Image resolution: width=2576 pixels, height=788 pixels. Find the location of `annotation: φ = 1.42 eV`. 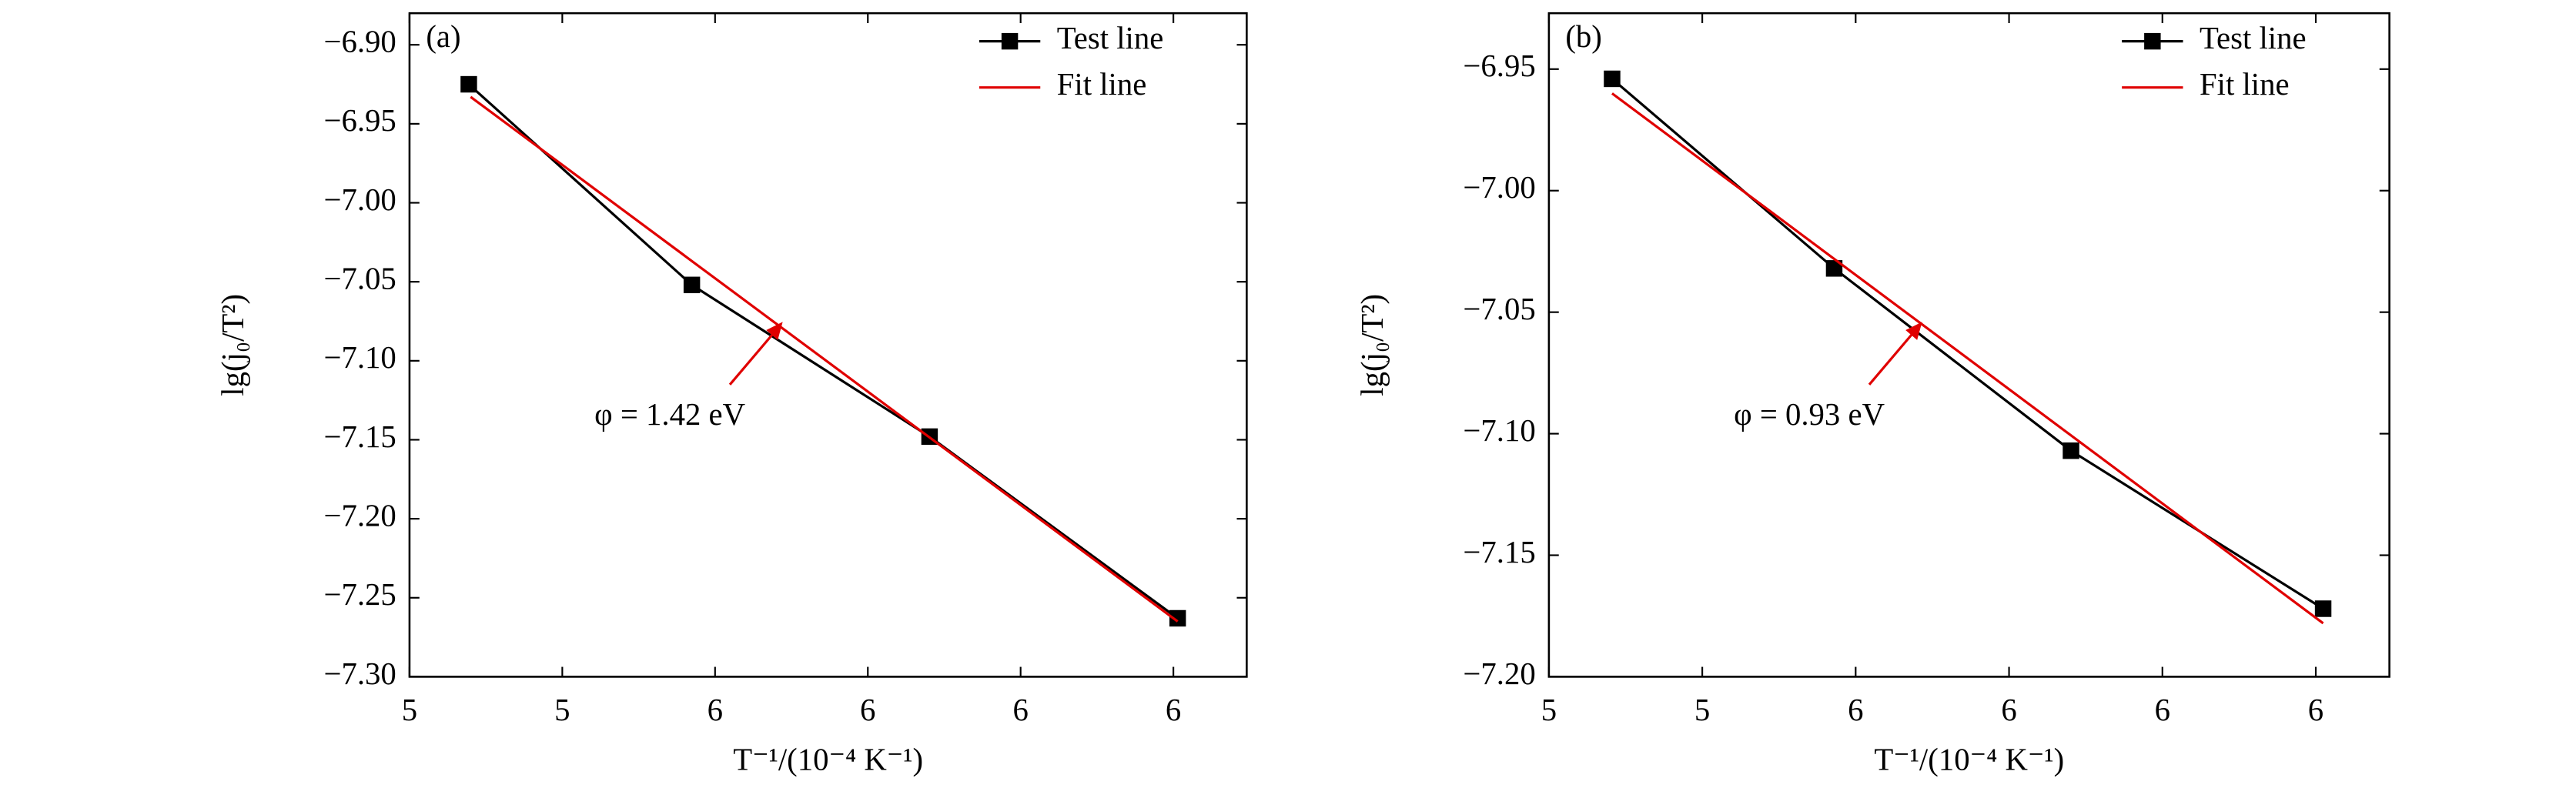

annotation: φ = 1.42 eV is located at coordinates (670, 414).